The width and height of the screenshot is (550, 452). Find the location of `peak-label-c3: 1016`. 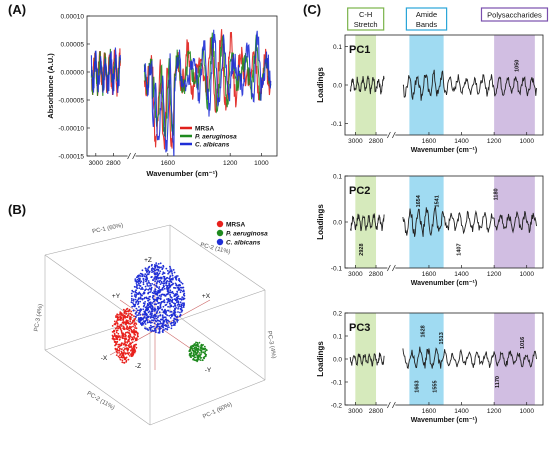

peak-label-c3: 1016 is located at coordinates (523, 343).